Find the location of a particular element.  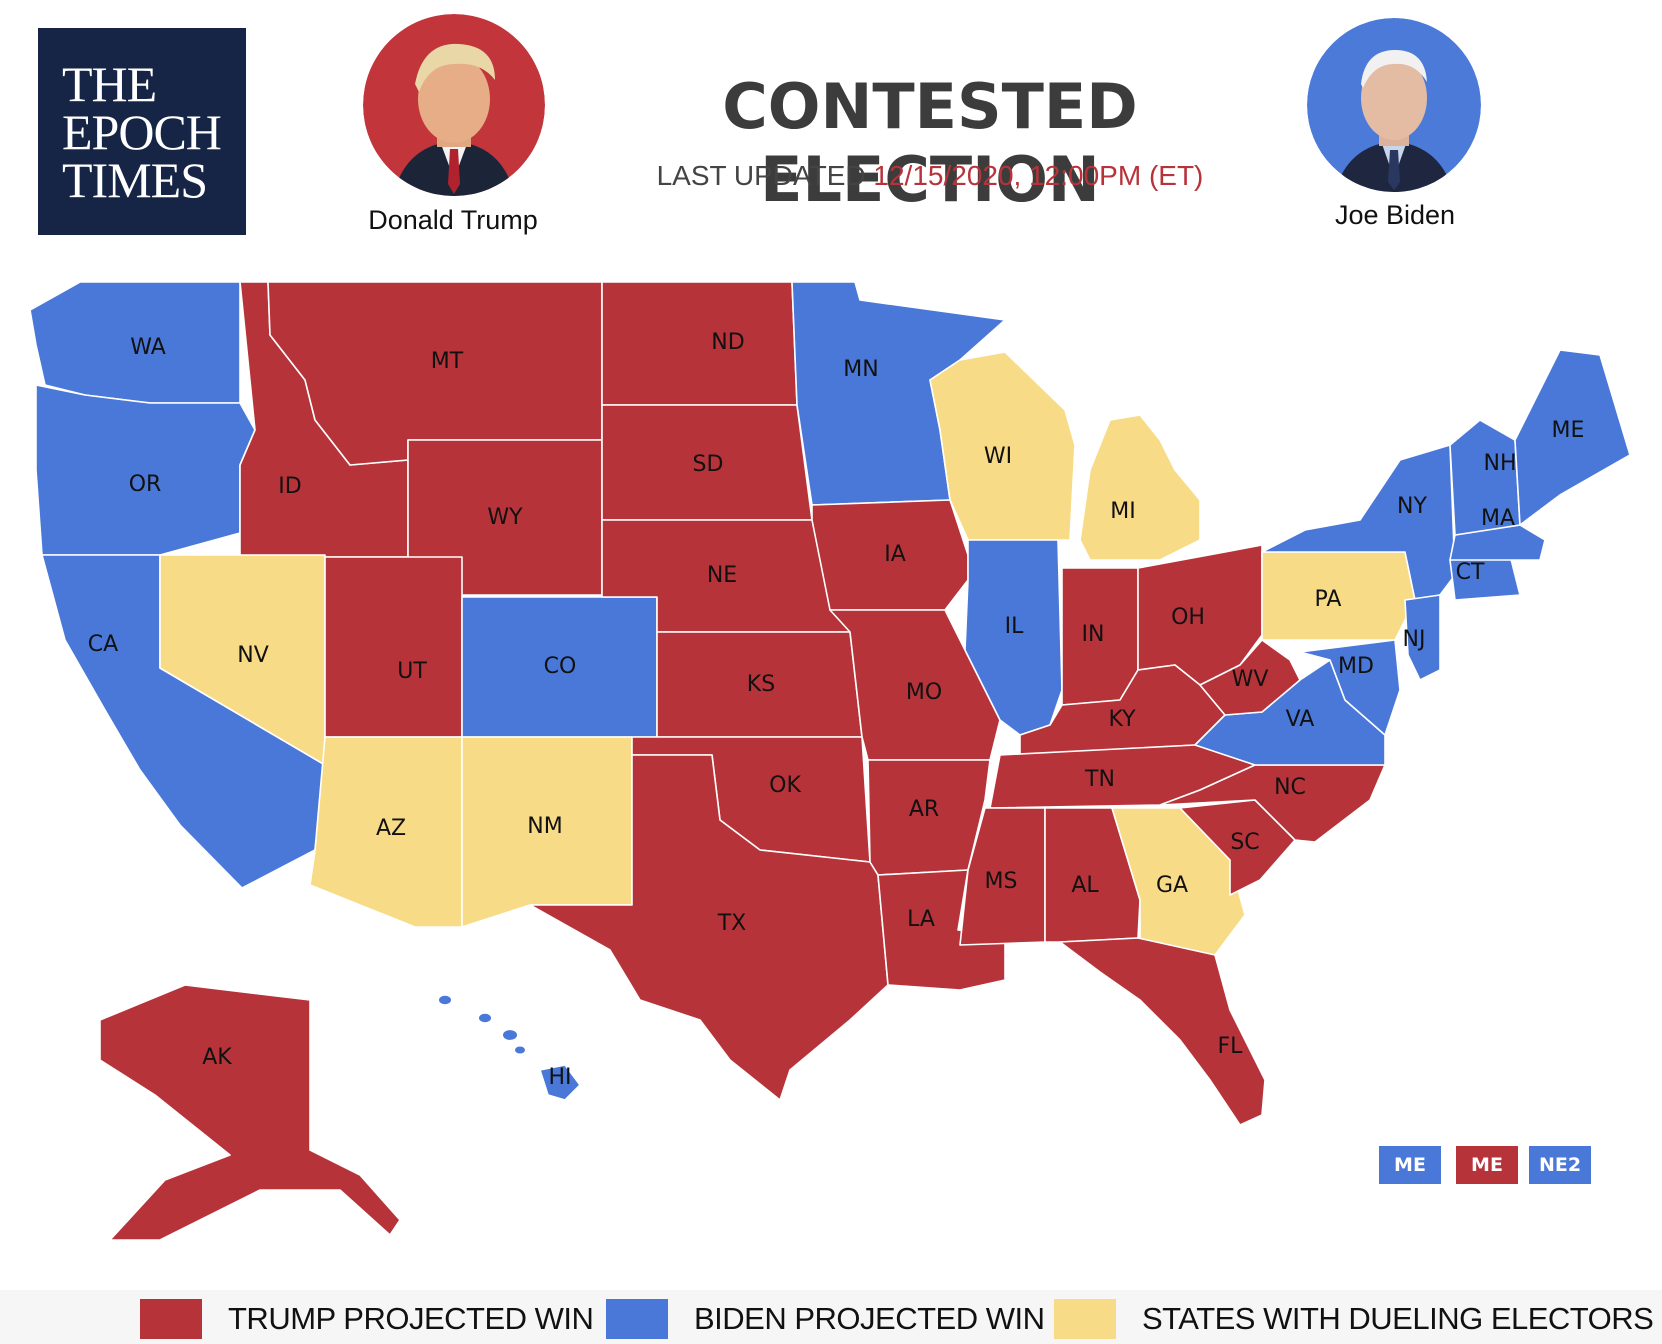

state-label-nd: ND is located at coordinates (727, 342).